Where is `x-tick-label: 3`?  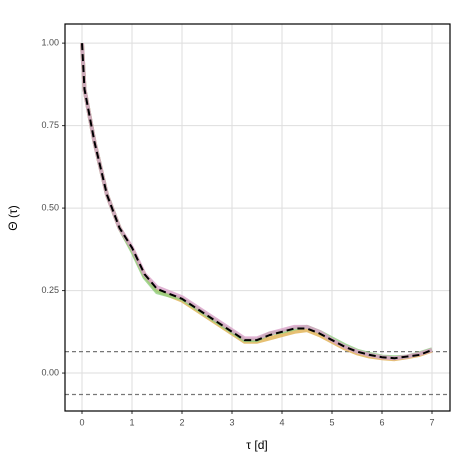
x-tick-label: 3 is located at coordinates (231, 422).